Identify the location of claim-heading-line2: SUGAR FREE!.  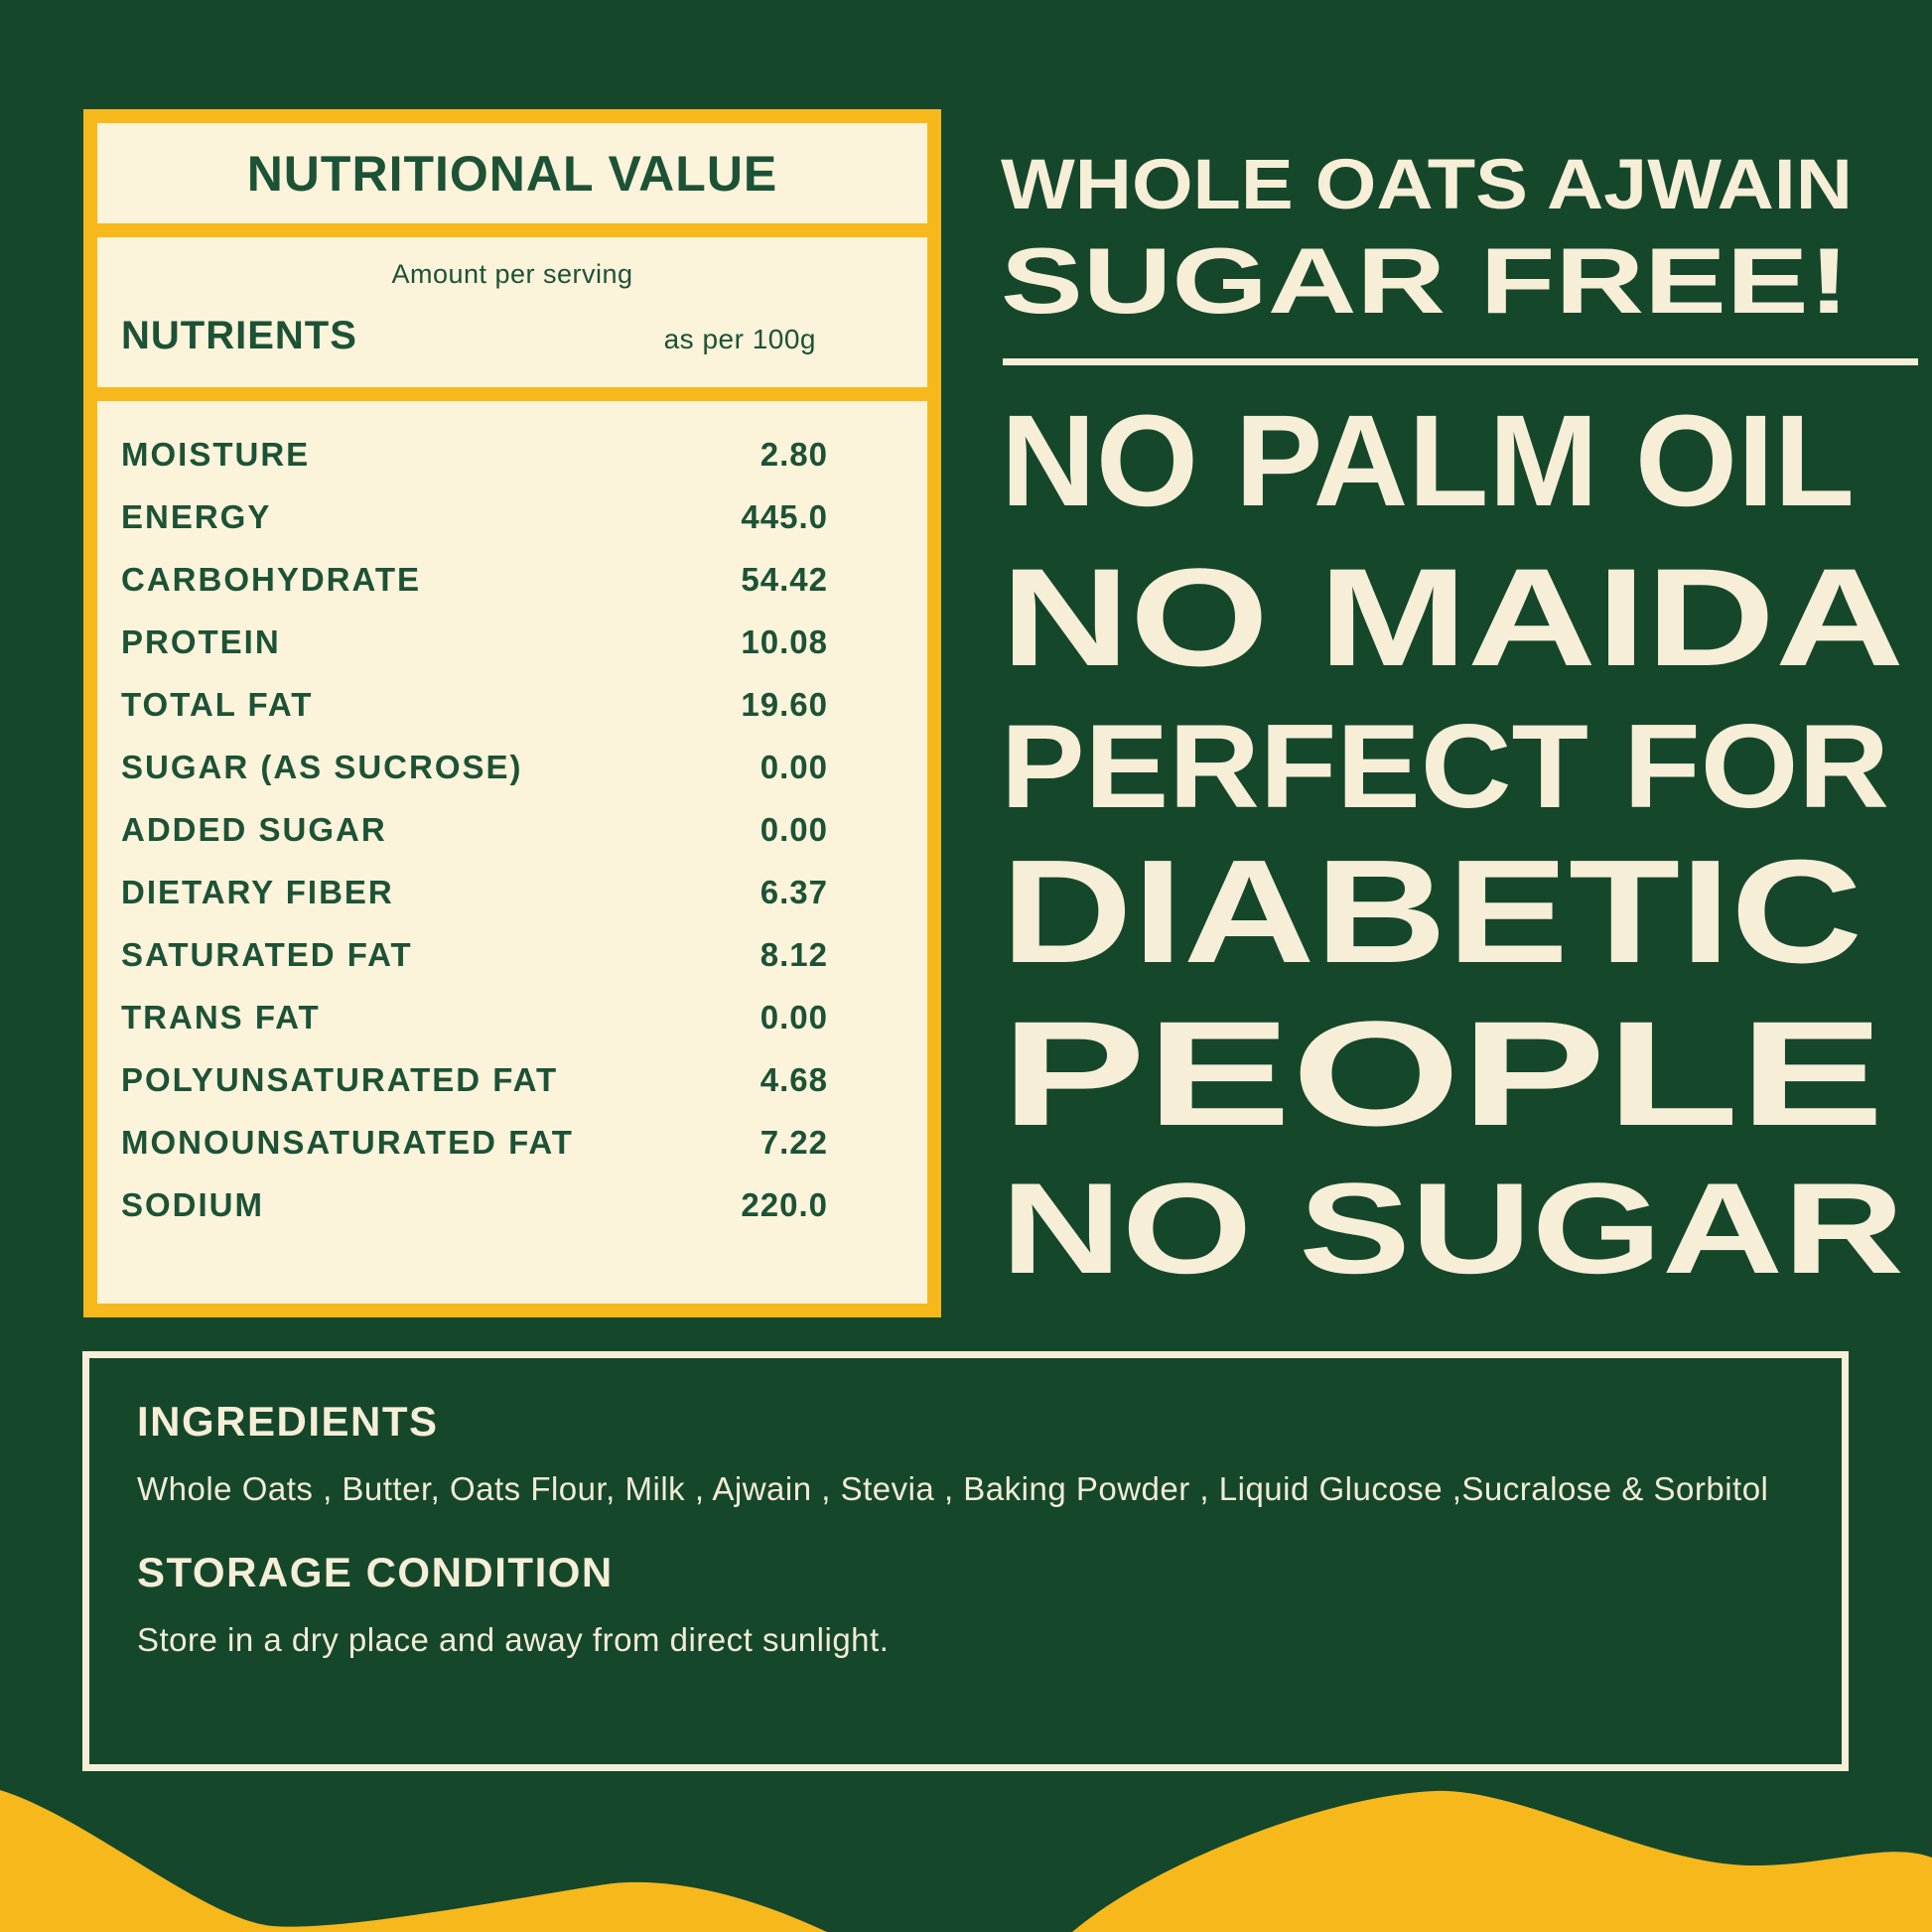
(1425, 279).